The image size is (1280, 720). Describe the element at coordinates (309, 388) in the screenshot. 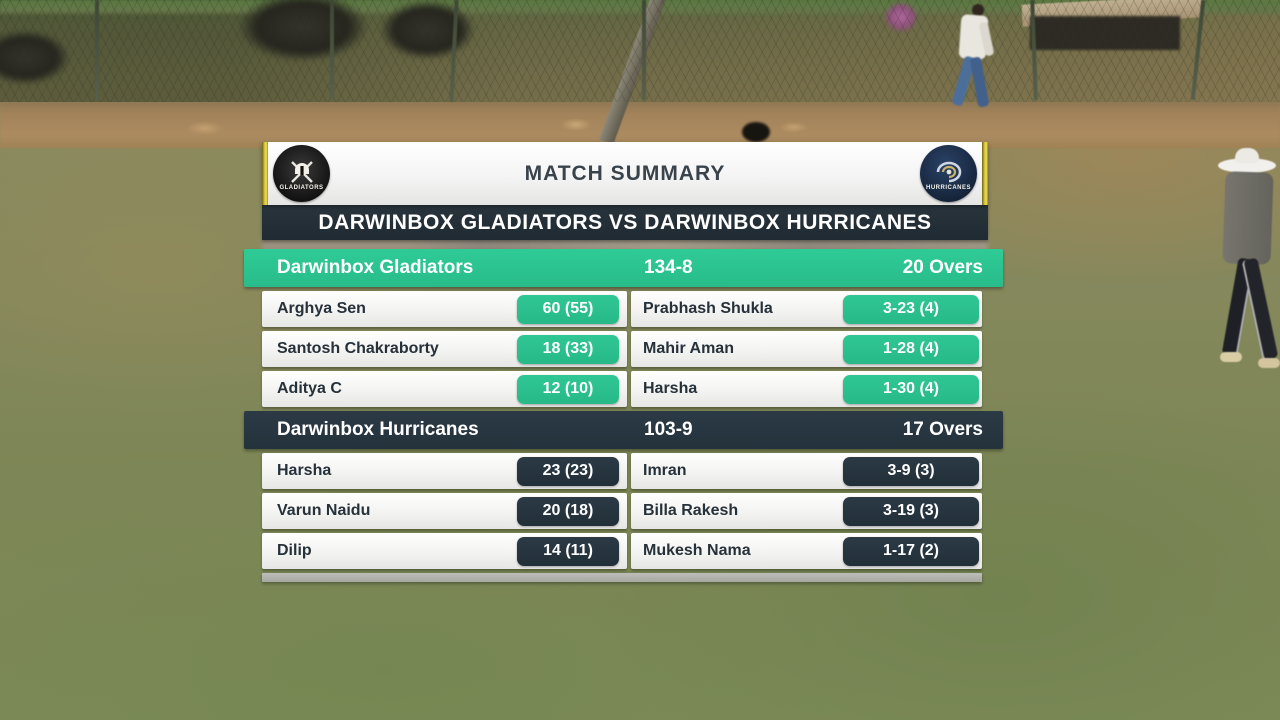

I see `batter-name: Aditya C` at that location.